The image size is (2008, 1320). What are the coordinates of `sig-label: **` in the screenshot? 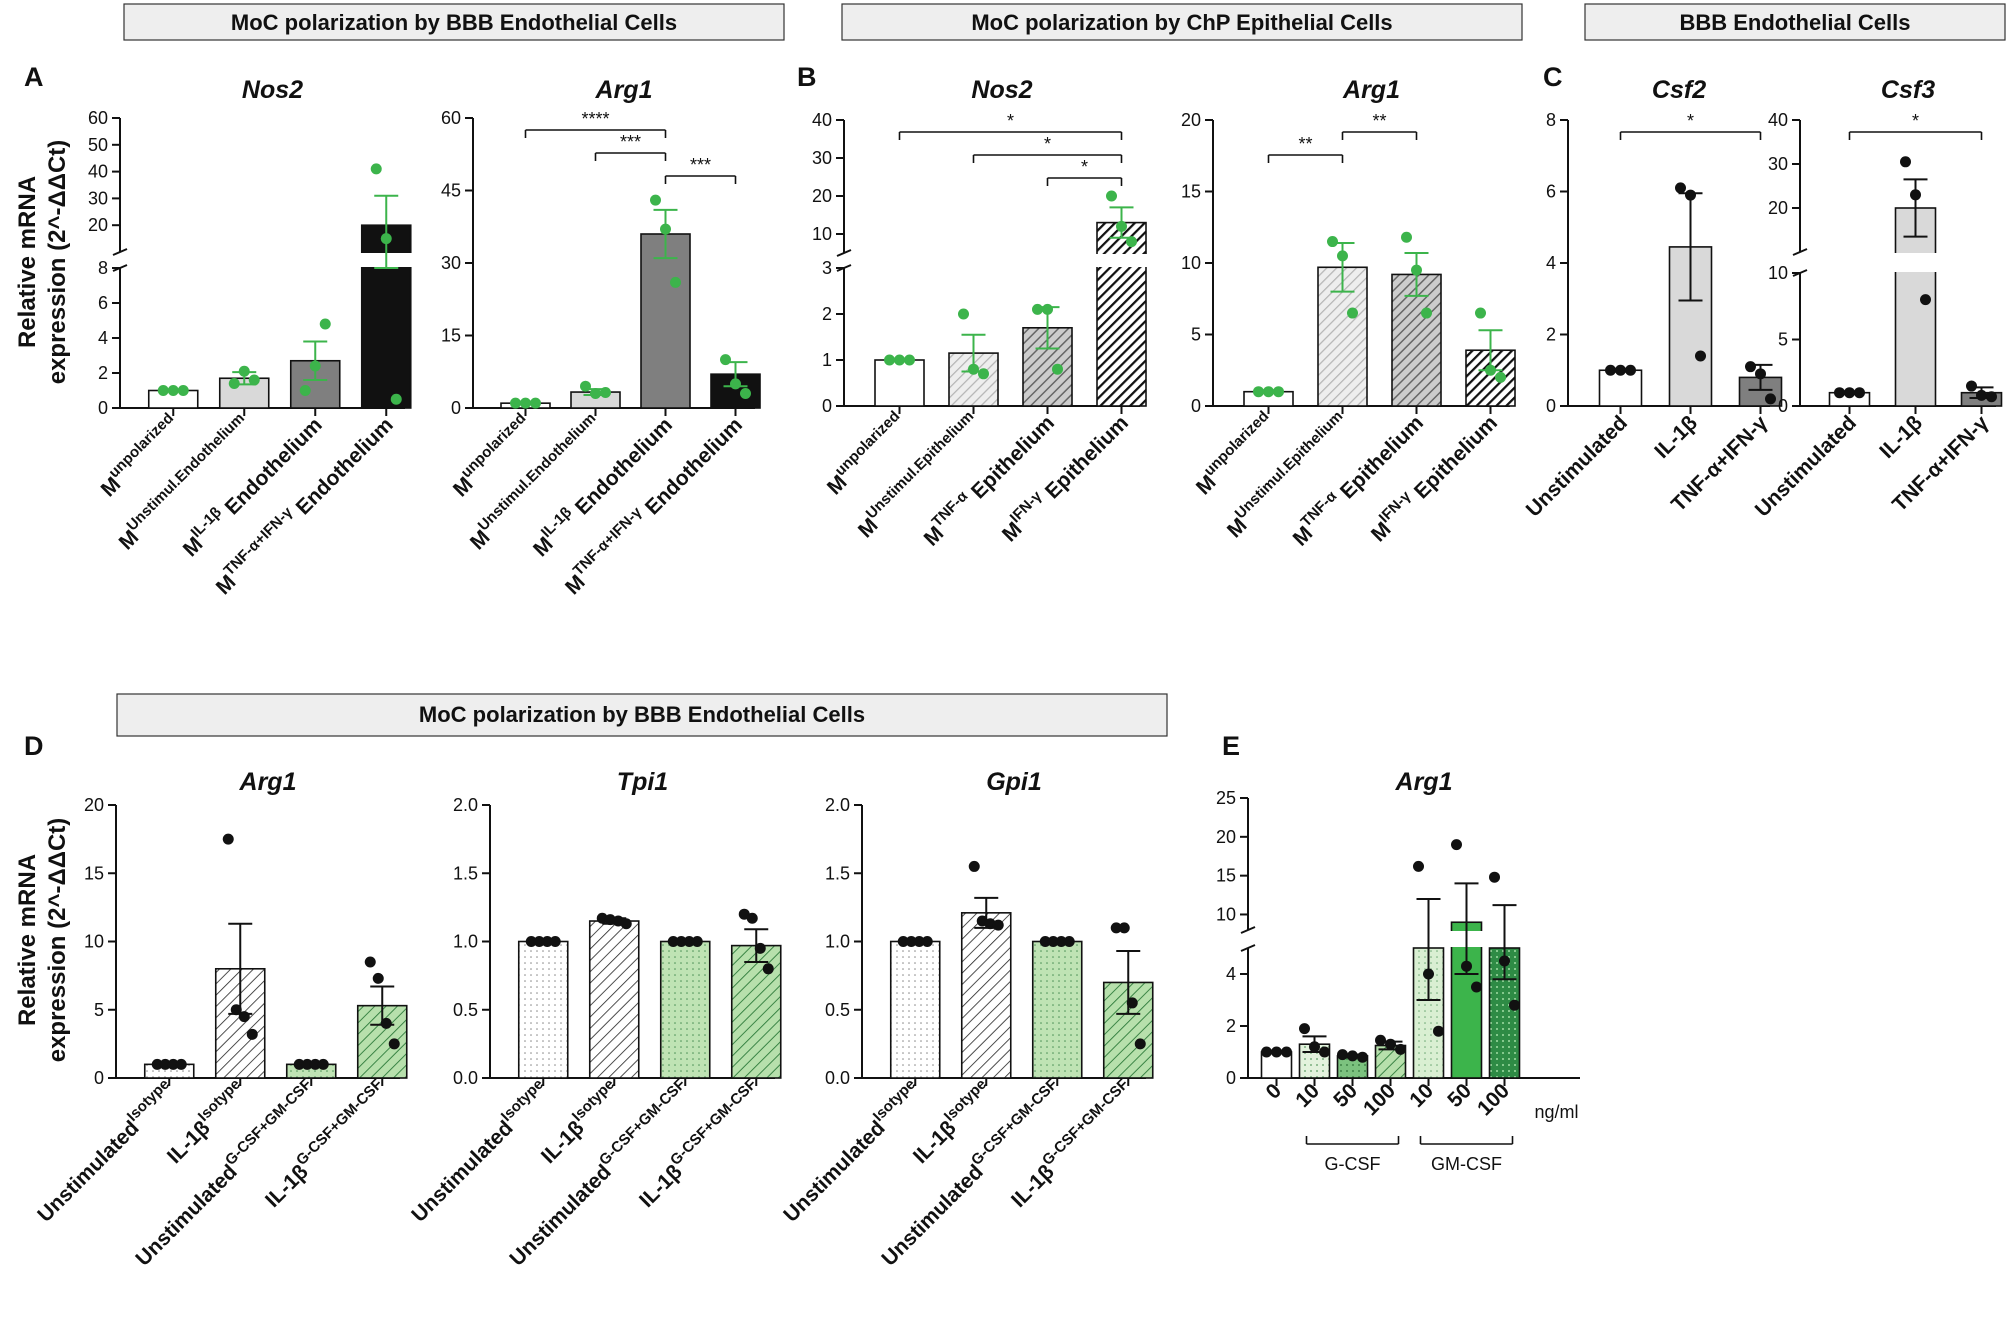 It's located at (1379, 121).